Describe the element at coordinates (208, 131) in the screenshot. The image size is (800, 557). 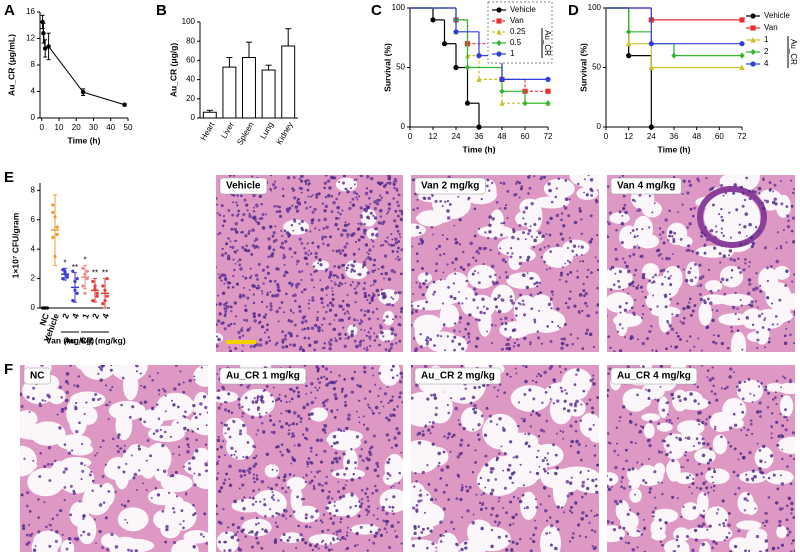
I see `x-tick-label: Heart` at that location.